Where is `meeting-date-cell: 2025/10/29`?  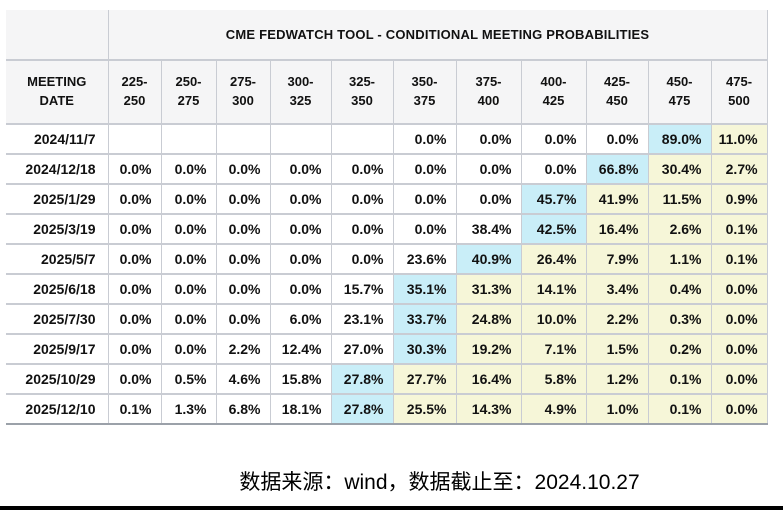 meeting-date-cell: 2025/10/29 is located at coordinates (57, 379).